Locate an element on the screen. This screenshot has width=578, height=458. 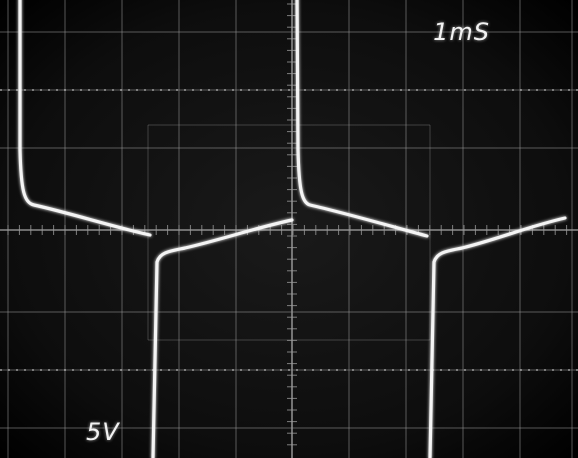
time-per-division-label: 1mS is located at coordinates (461, 32).